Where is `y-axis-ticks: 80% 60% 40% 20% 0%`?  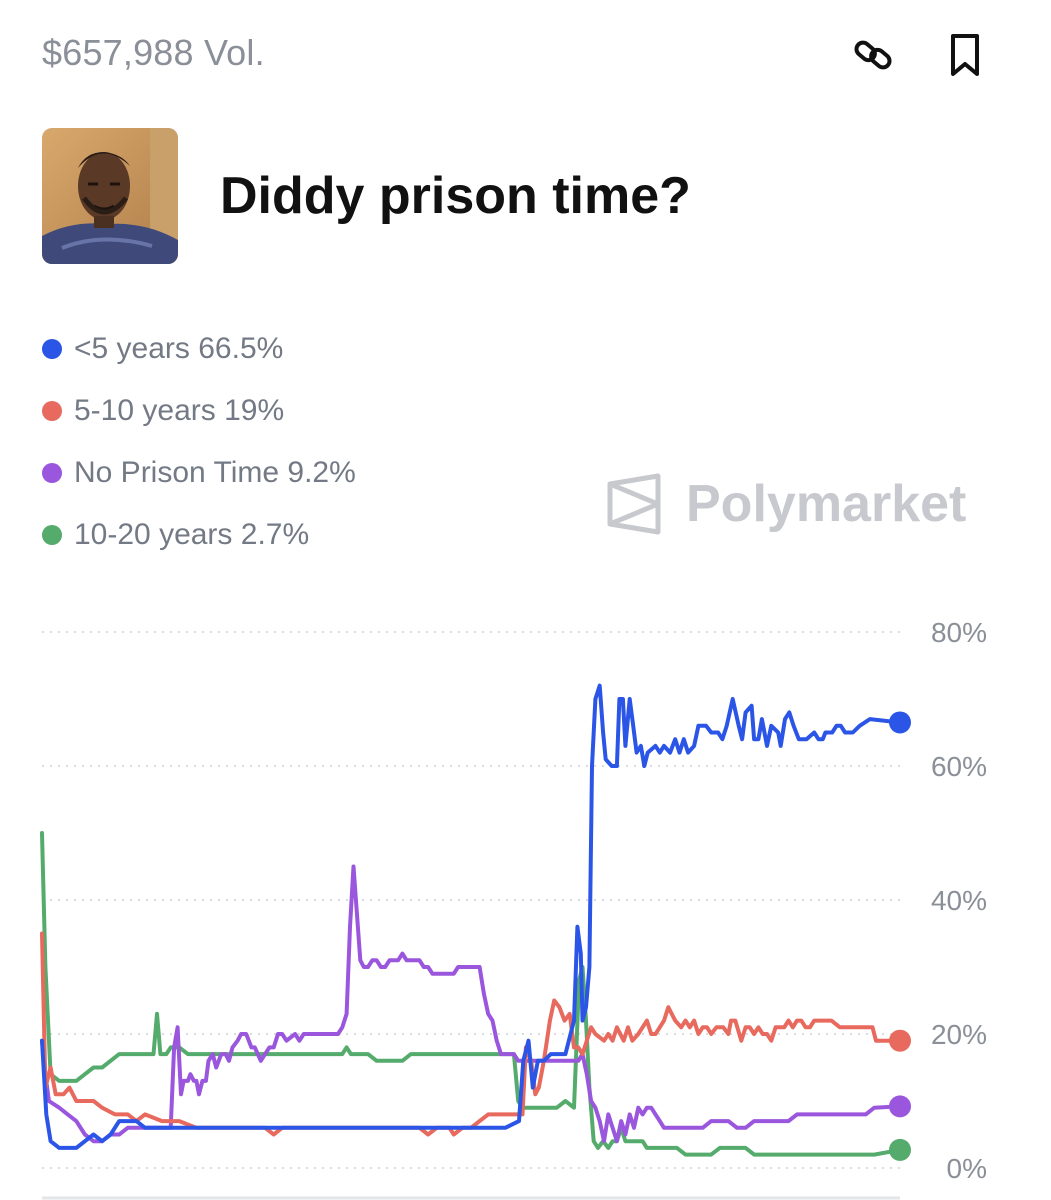 y-axis-ticks: 80% 60% 40% 20% 0% is located at coordinates (959, 900).